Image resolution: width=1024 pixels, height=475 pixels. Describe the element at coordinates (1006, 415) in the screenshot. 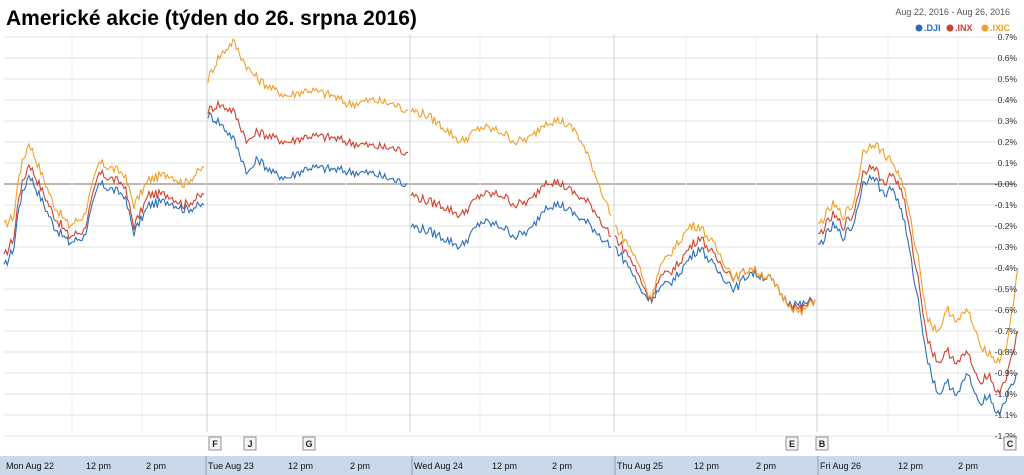

I see `y-tick-label: -1.1%` at that location.